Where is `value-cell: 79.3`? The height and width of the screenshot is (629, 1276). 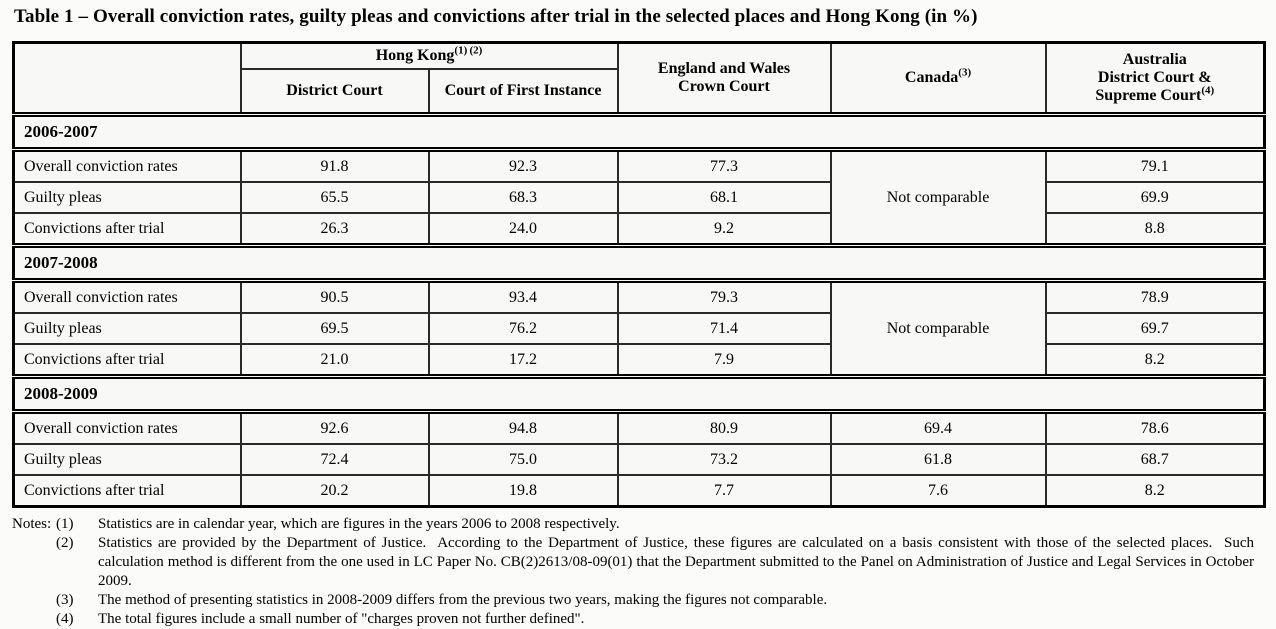 value-cell: 79.3 is located at coordinates (724, 296).